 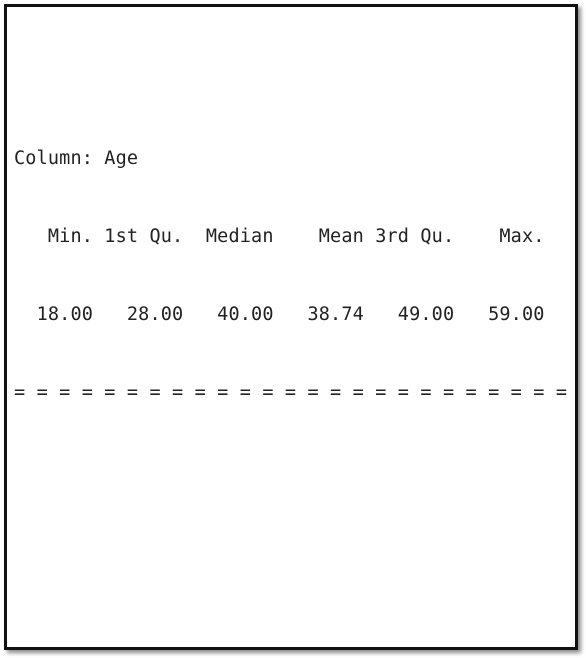 What do you see at coordinates (294, 523) in the screenshot?
I see `blank-line` at bounding box center [294, 523].